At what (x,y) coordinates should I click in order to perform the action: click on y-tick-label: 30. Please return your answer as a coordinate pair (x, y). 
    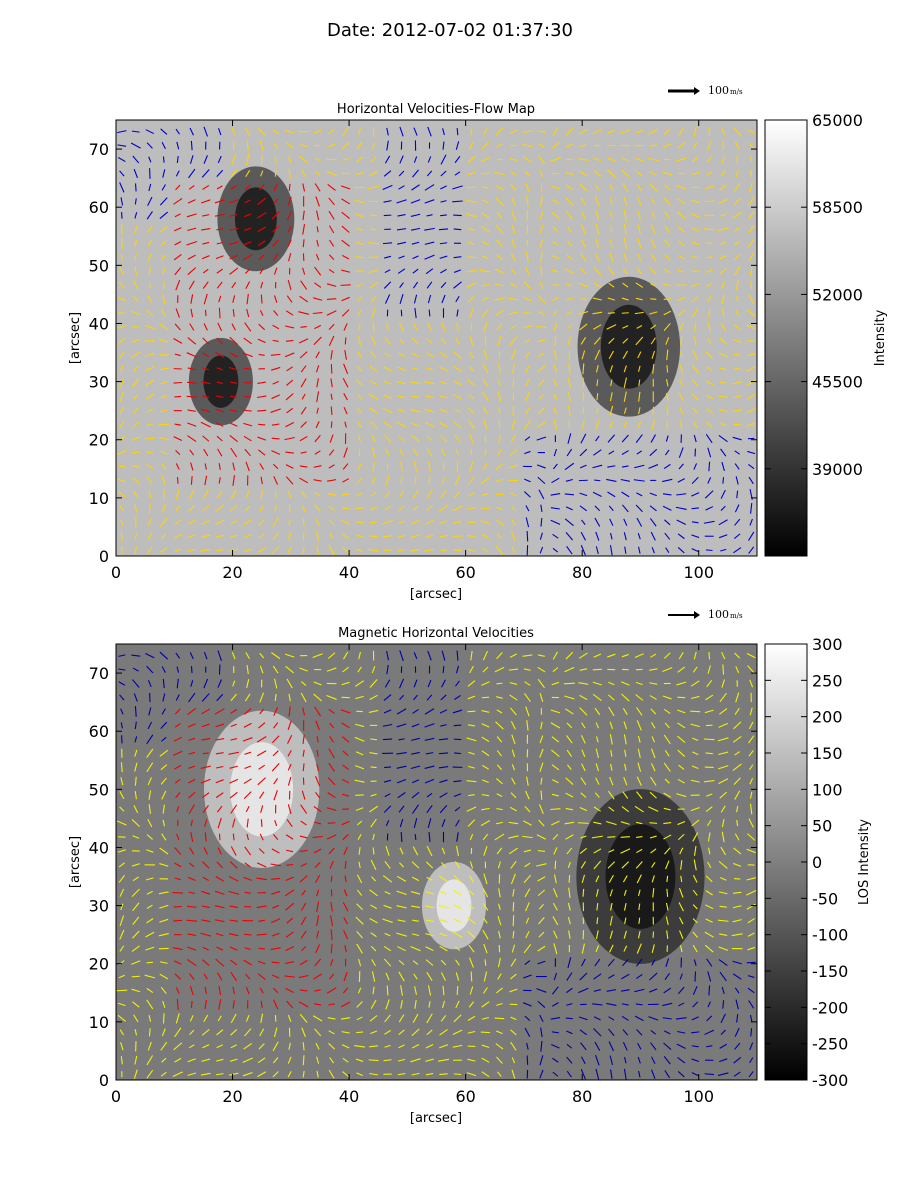
    Looking at the image, I should click on (99, 382).